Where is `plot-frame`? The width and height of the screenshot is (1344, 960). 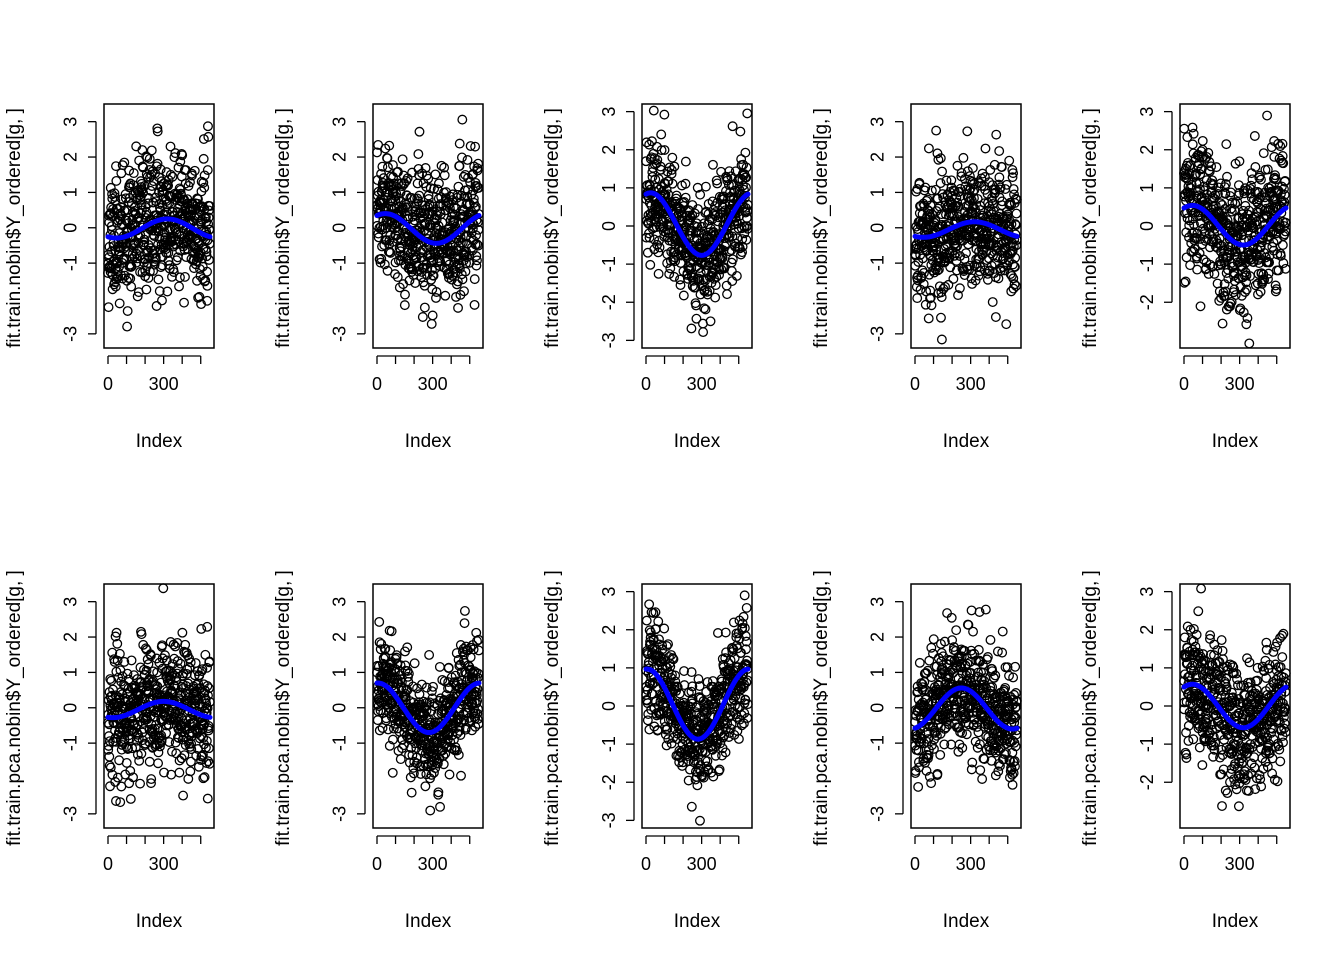 plot-frame is located at coordinates (159, 226).